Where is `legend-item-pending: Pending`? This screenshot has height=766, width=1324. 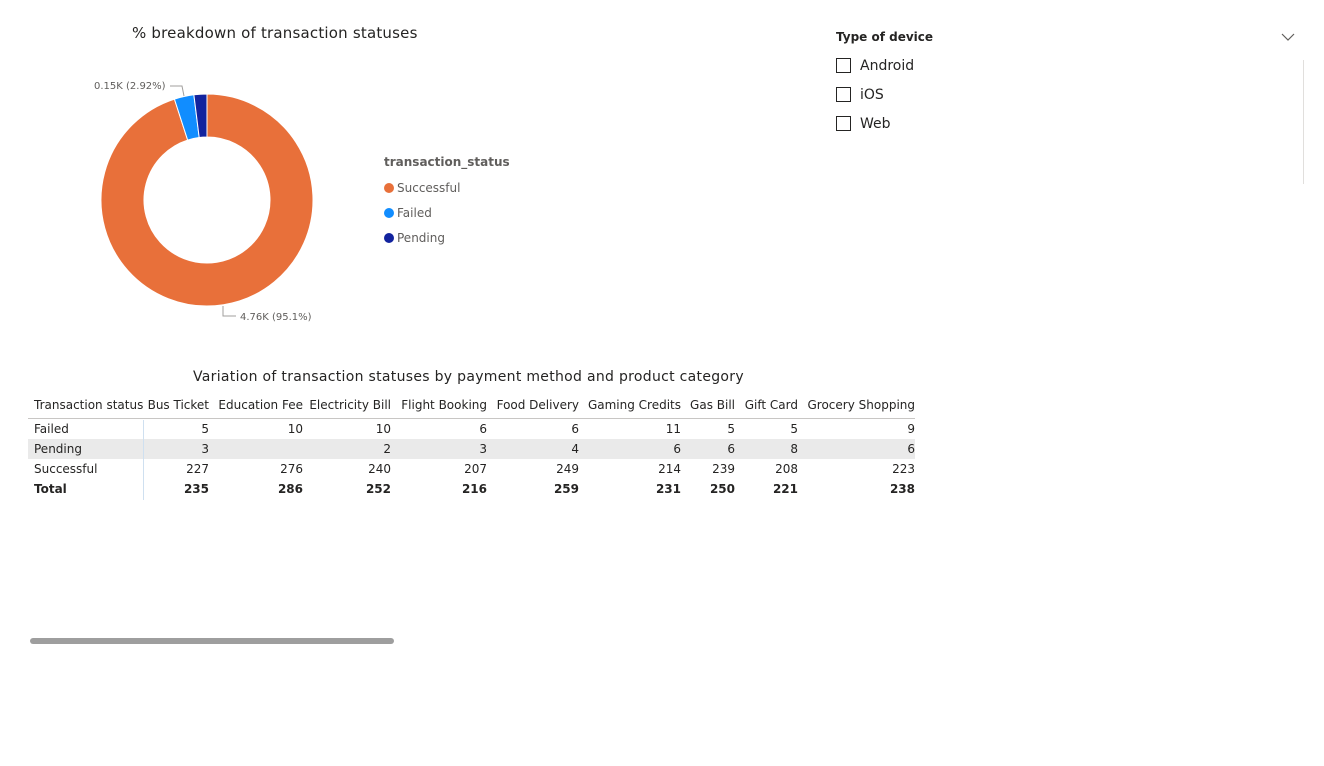 legend-item-pending: Pending is located at coordinates (447, 237).